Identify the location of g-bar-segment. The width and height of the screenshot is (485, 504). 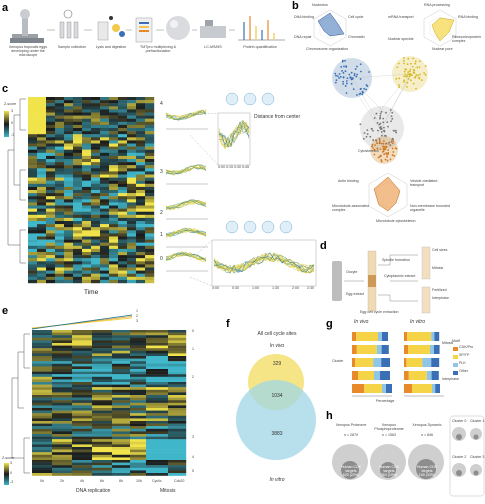
(367, 336).